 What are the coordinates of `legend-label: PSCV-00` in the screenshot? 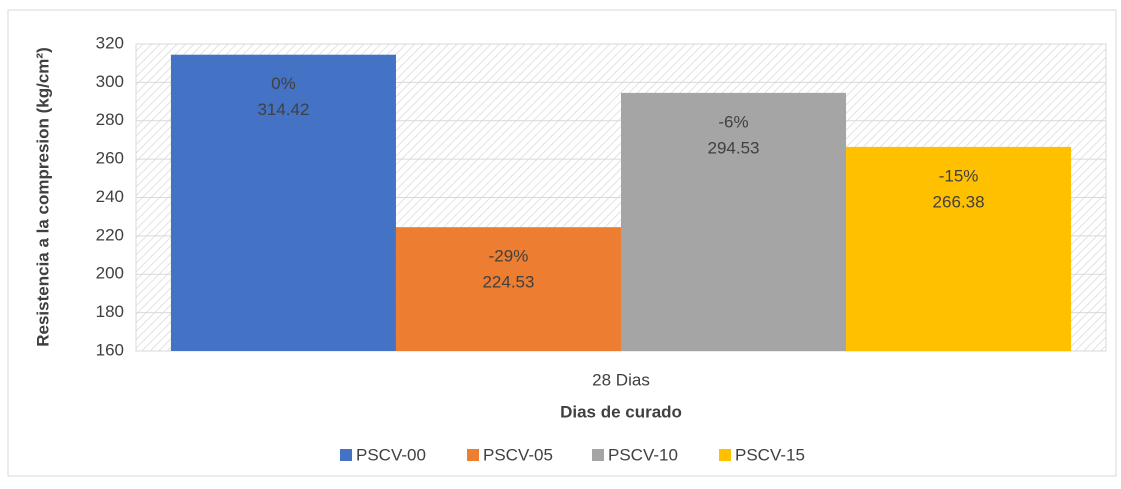 It's located at (391, 454).